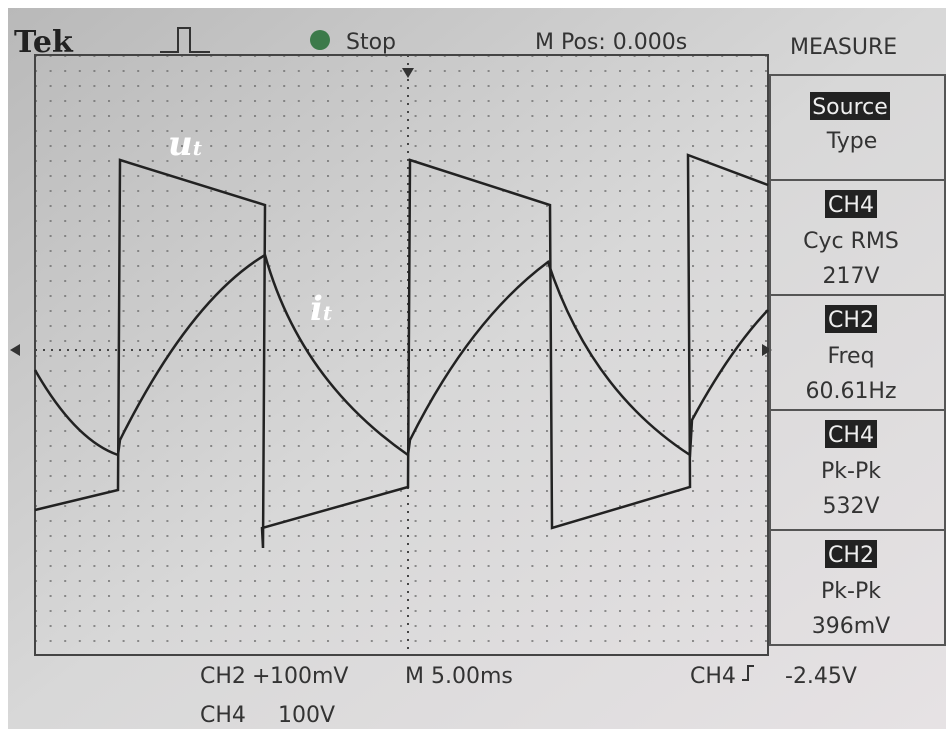 This screenshot has width=948, height=733. What do you see at coordinates (850, 107) in the screenshot?
I see `menu-source: Source` at bounding box center [850, 107].